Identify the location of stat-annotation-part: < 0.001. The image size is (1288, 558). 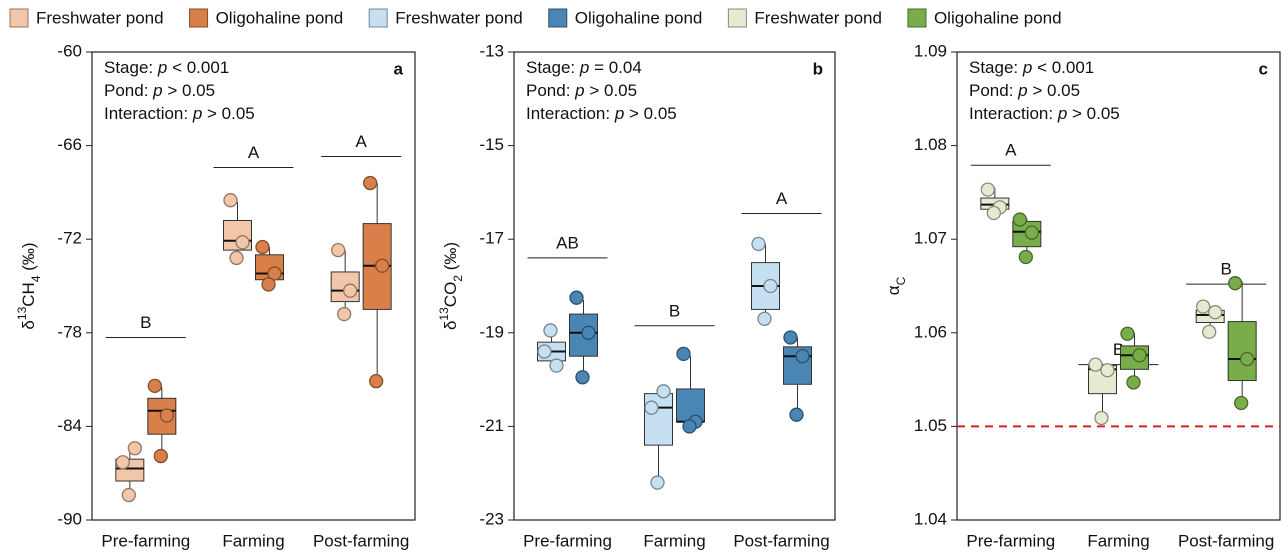
(198, 67).